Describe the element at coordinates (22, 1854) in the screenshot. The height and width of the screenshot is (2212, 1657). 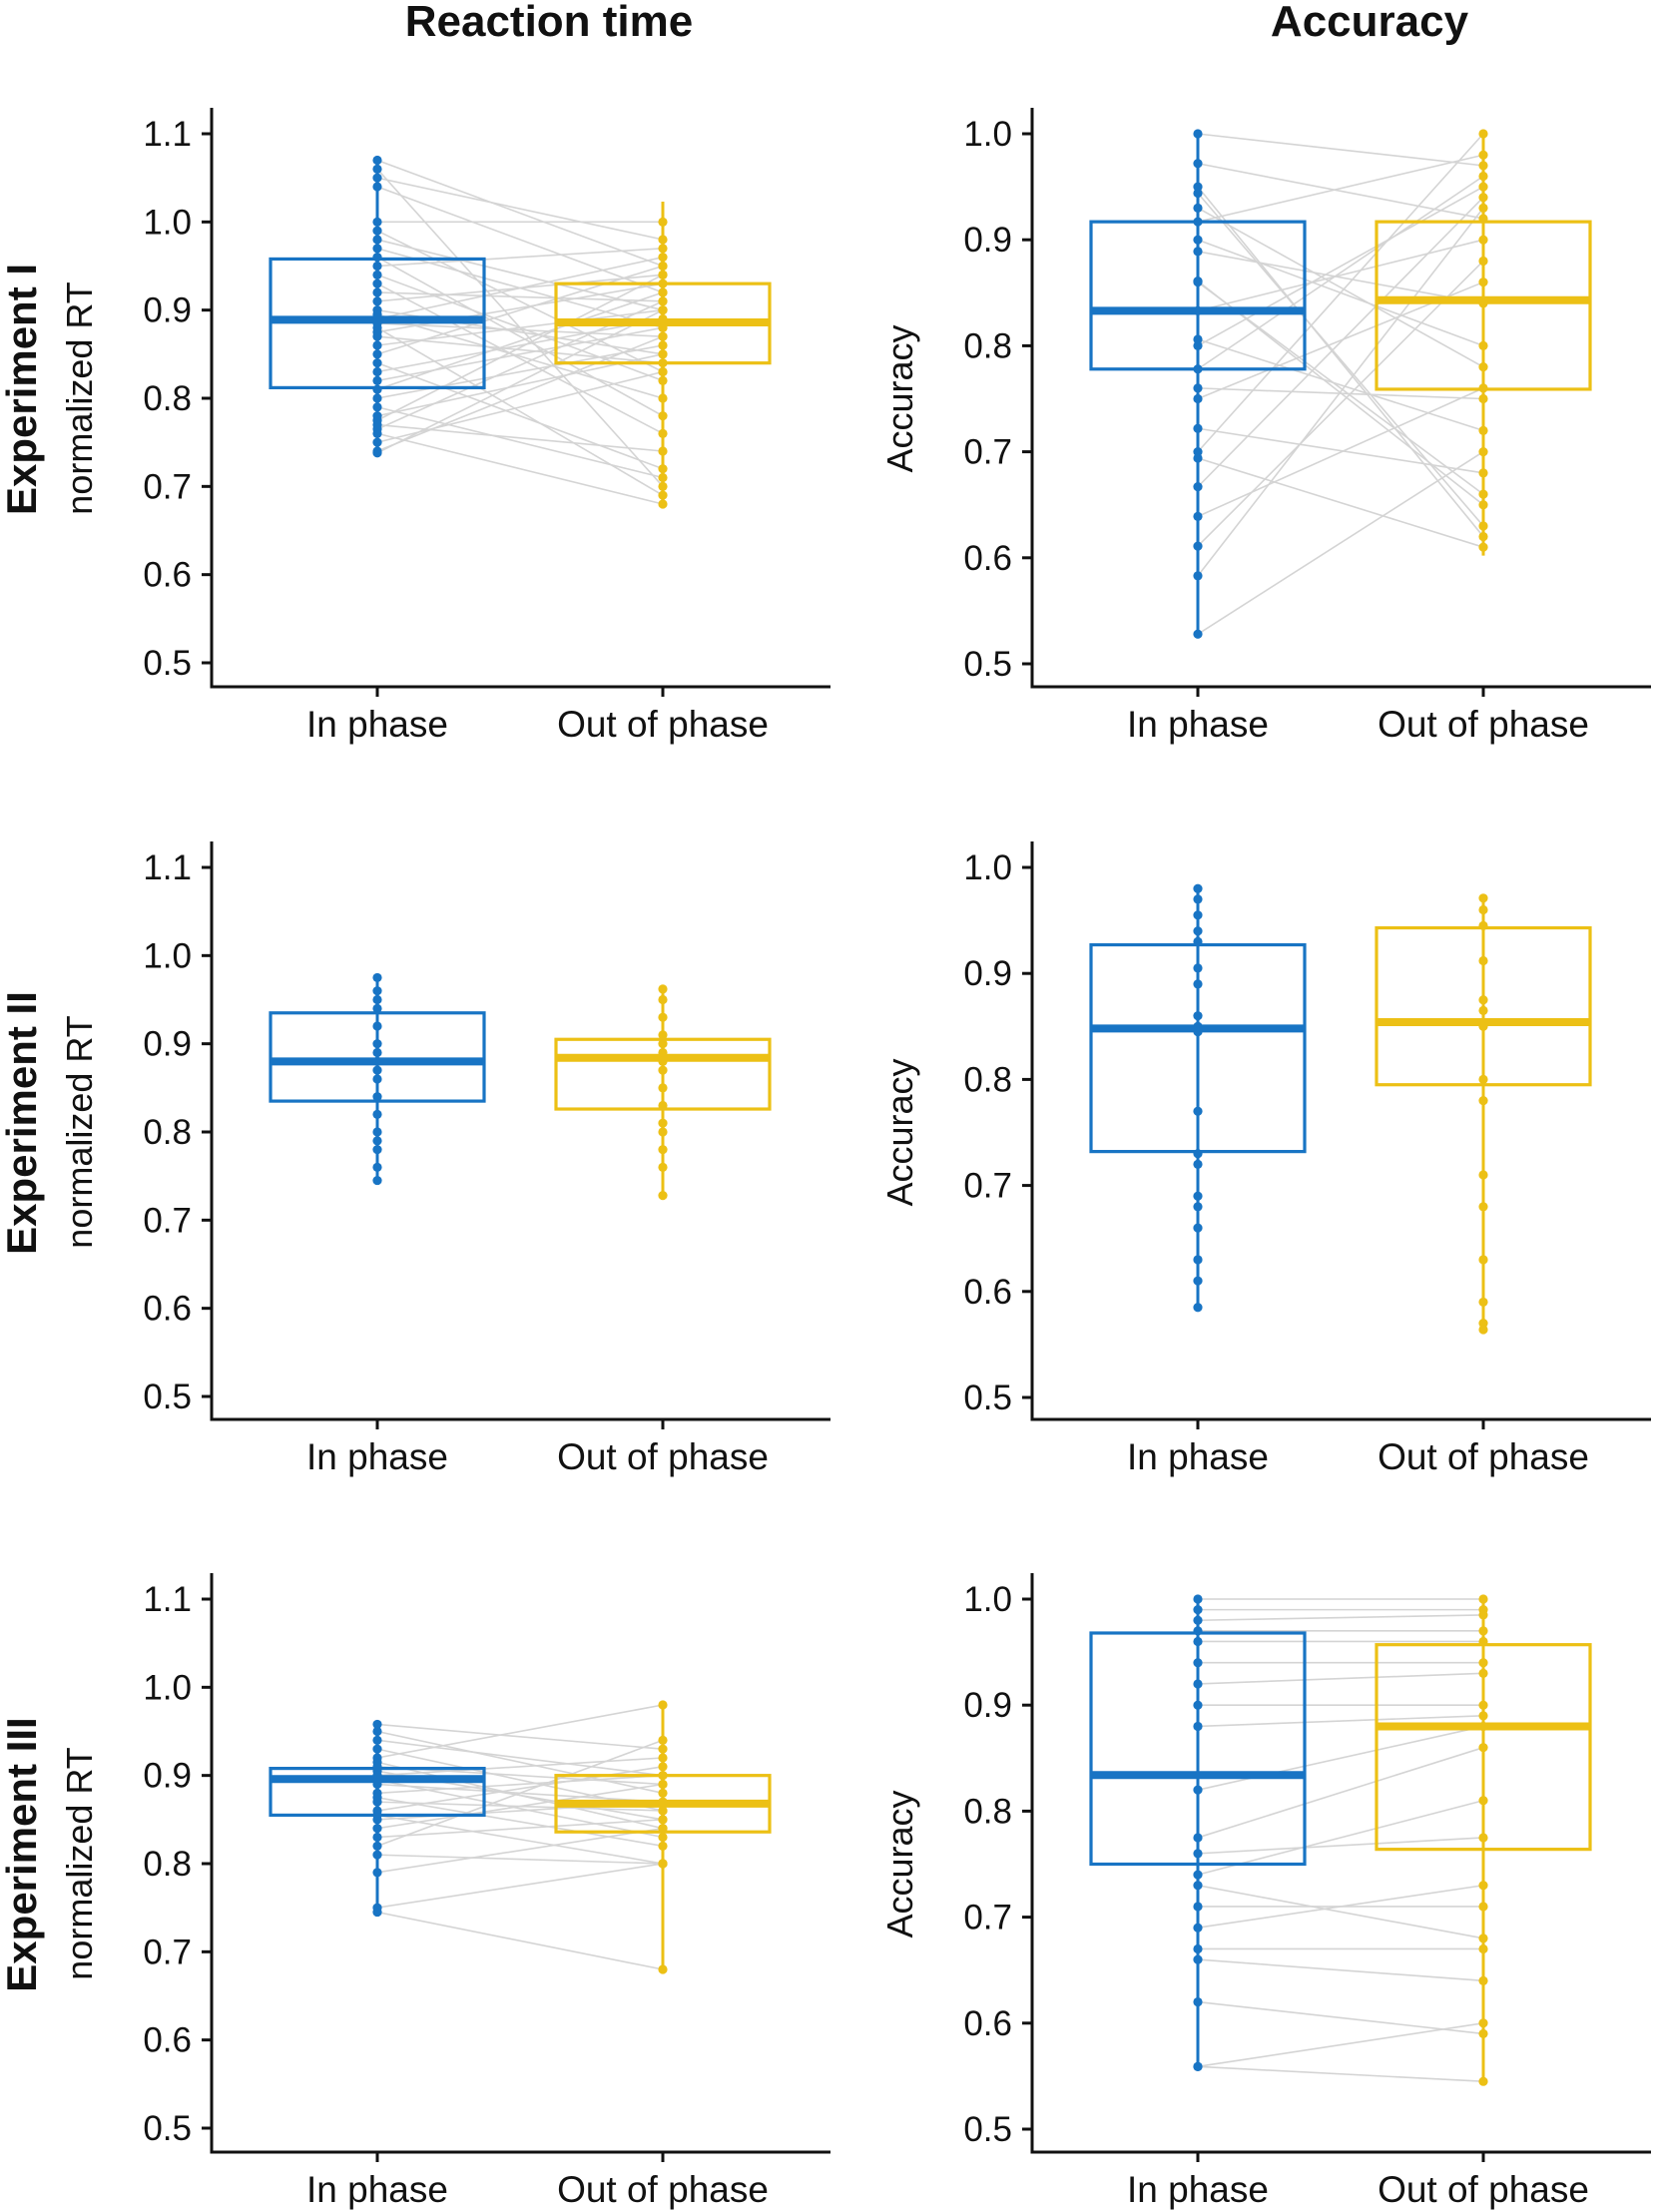
I see `row-label-experiment-3: Experiment III` at that location.